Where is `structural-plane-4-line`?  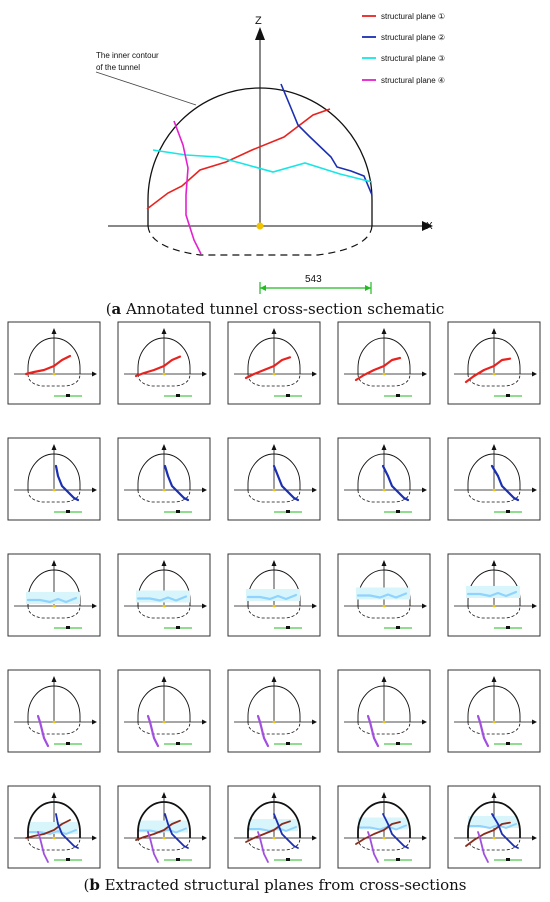 structural-plane-4-line is located at coordinates (187, 187).